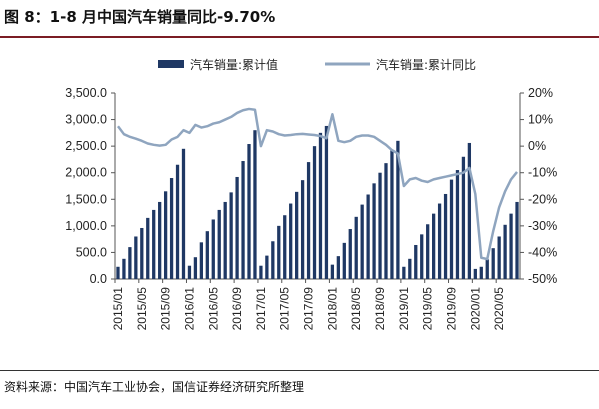 This screenshot has width=599, height=409. Describe the element at coordinates (368, 236) in the screenshot. I see `bar-2018/07` at that location.